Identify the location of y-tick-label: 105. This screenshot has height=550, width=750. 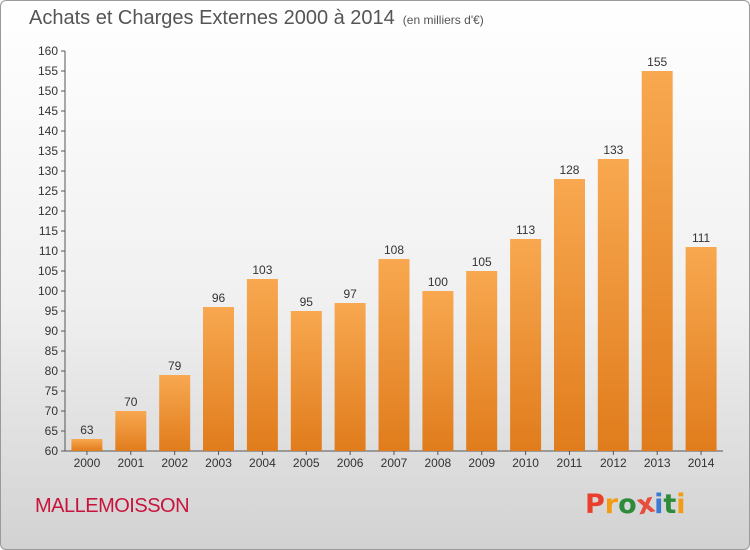
(48, 271).